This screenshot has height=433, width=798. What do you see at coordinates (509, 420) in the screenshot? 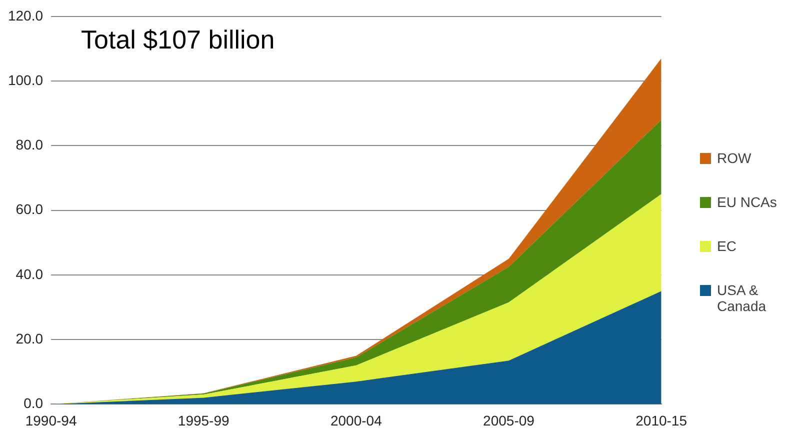
I see `x-tick-label: 2005-09` at bounding box center [509, 420].